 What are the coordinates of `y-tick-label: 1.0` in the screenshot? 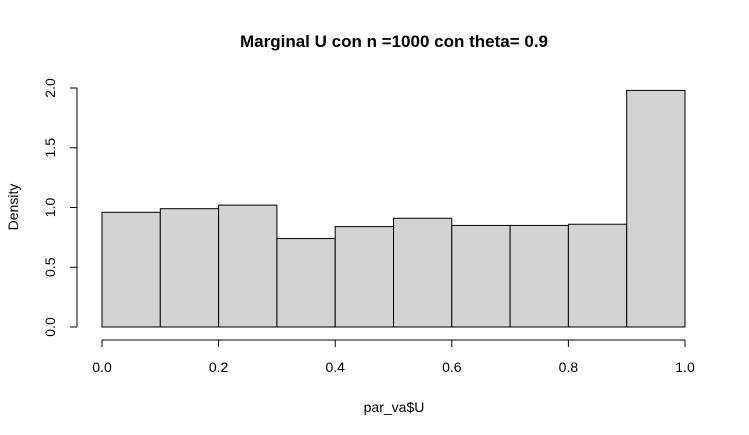 It's located at (50, 208).